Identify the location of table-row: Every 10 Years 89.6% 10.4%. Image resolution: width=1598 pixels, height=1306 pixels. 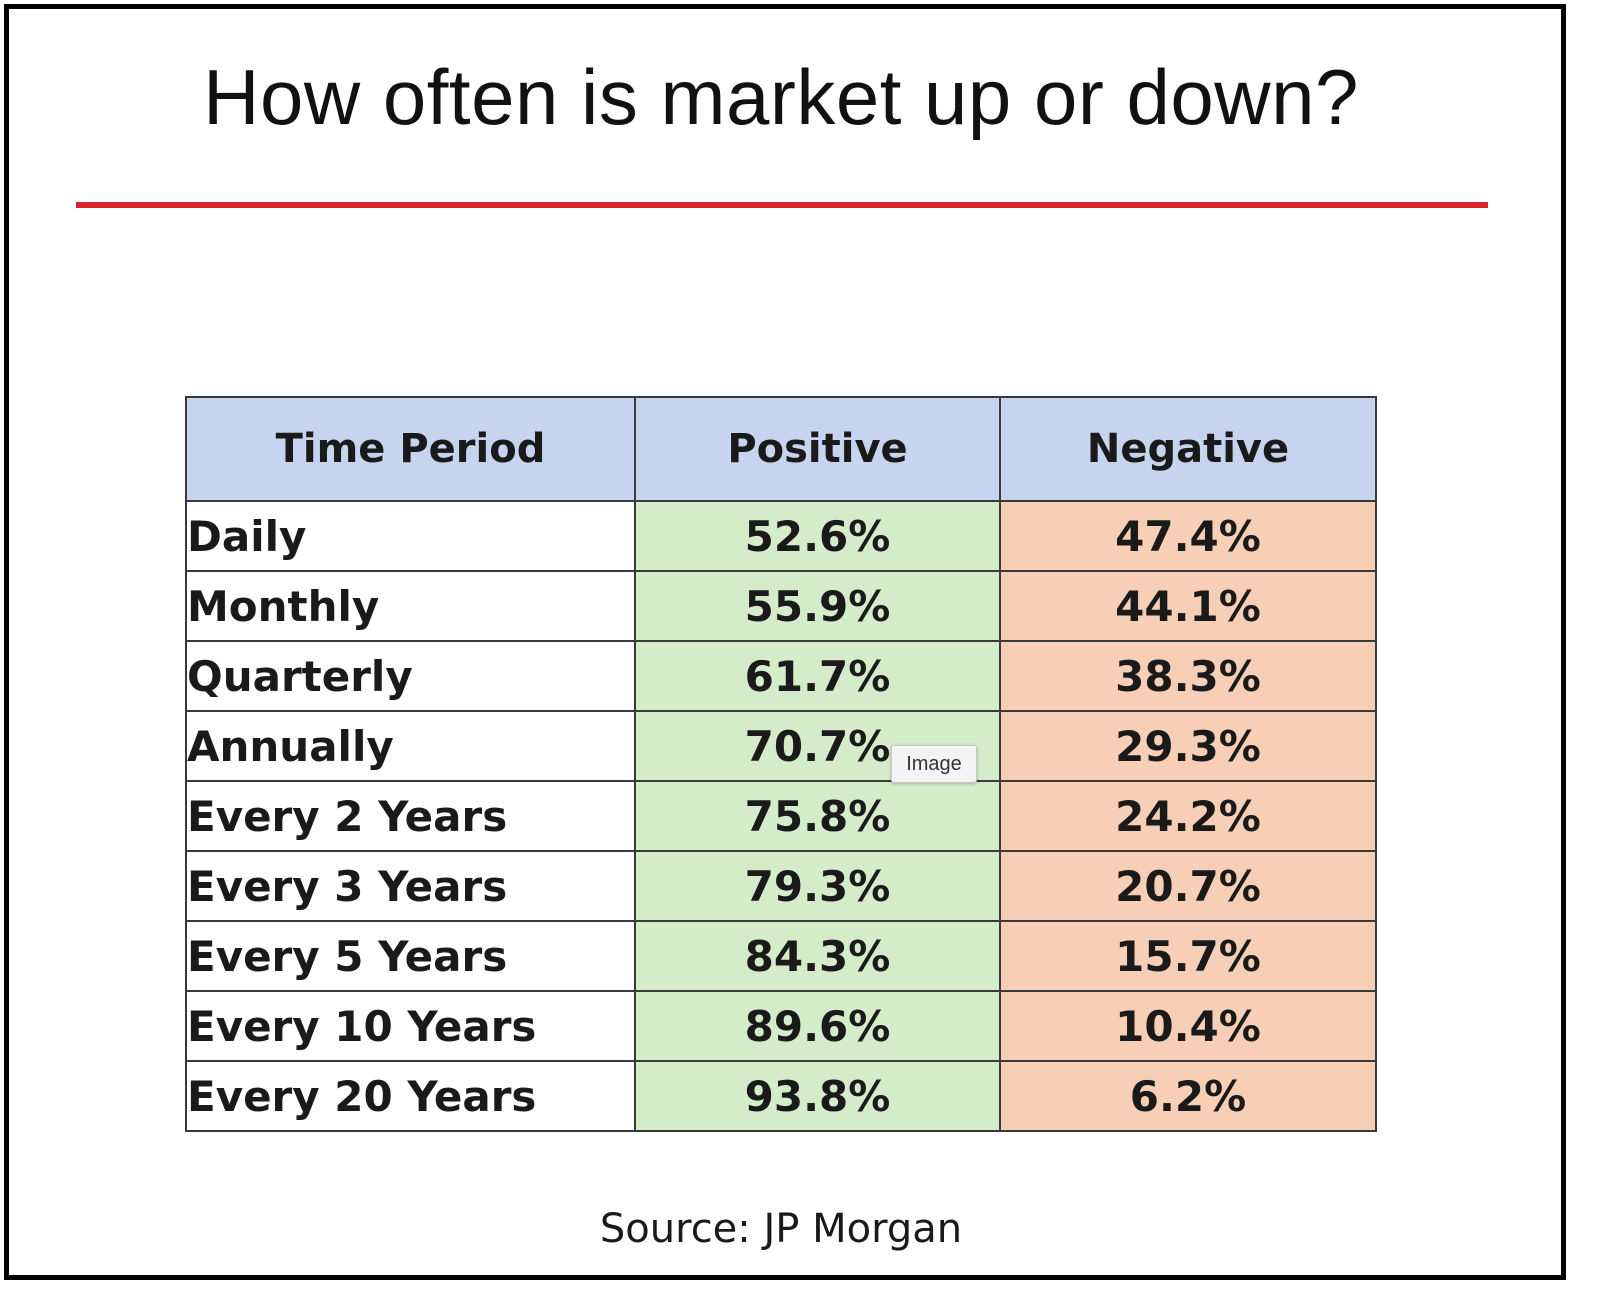
(781, 1026).